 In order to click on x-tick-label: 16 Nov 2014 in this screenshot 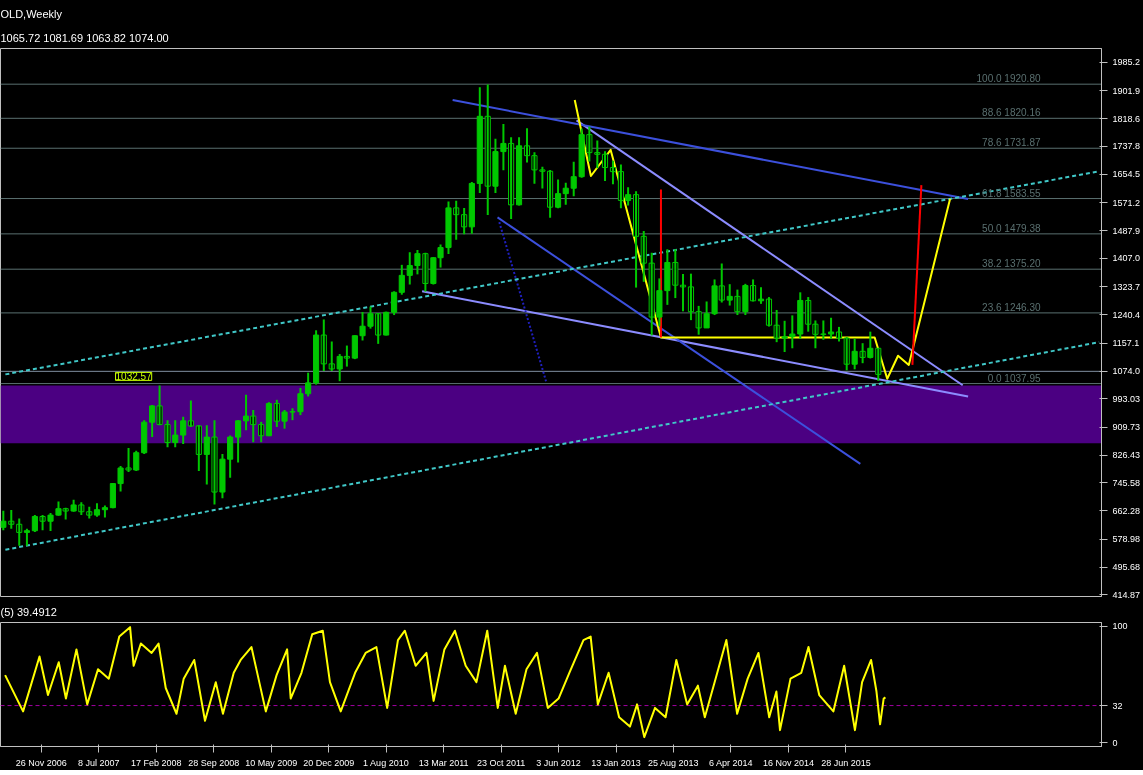, I will do `click(788, 762)`.